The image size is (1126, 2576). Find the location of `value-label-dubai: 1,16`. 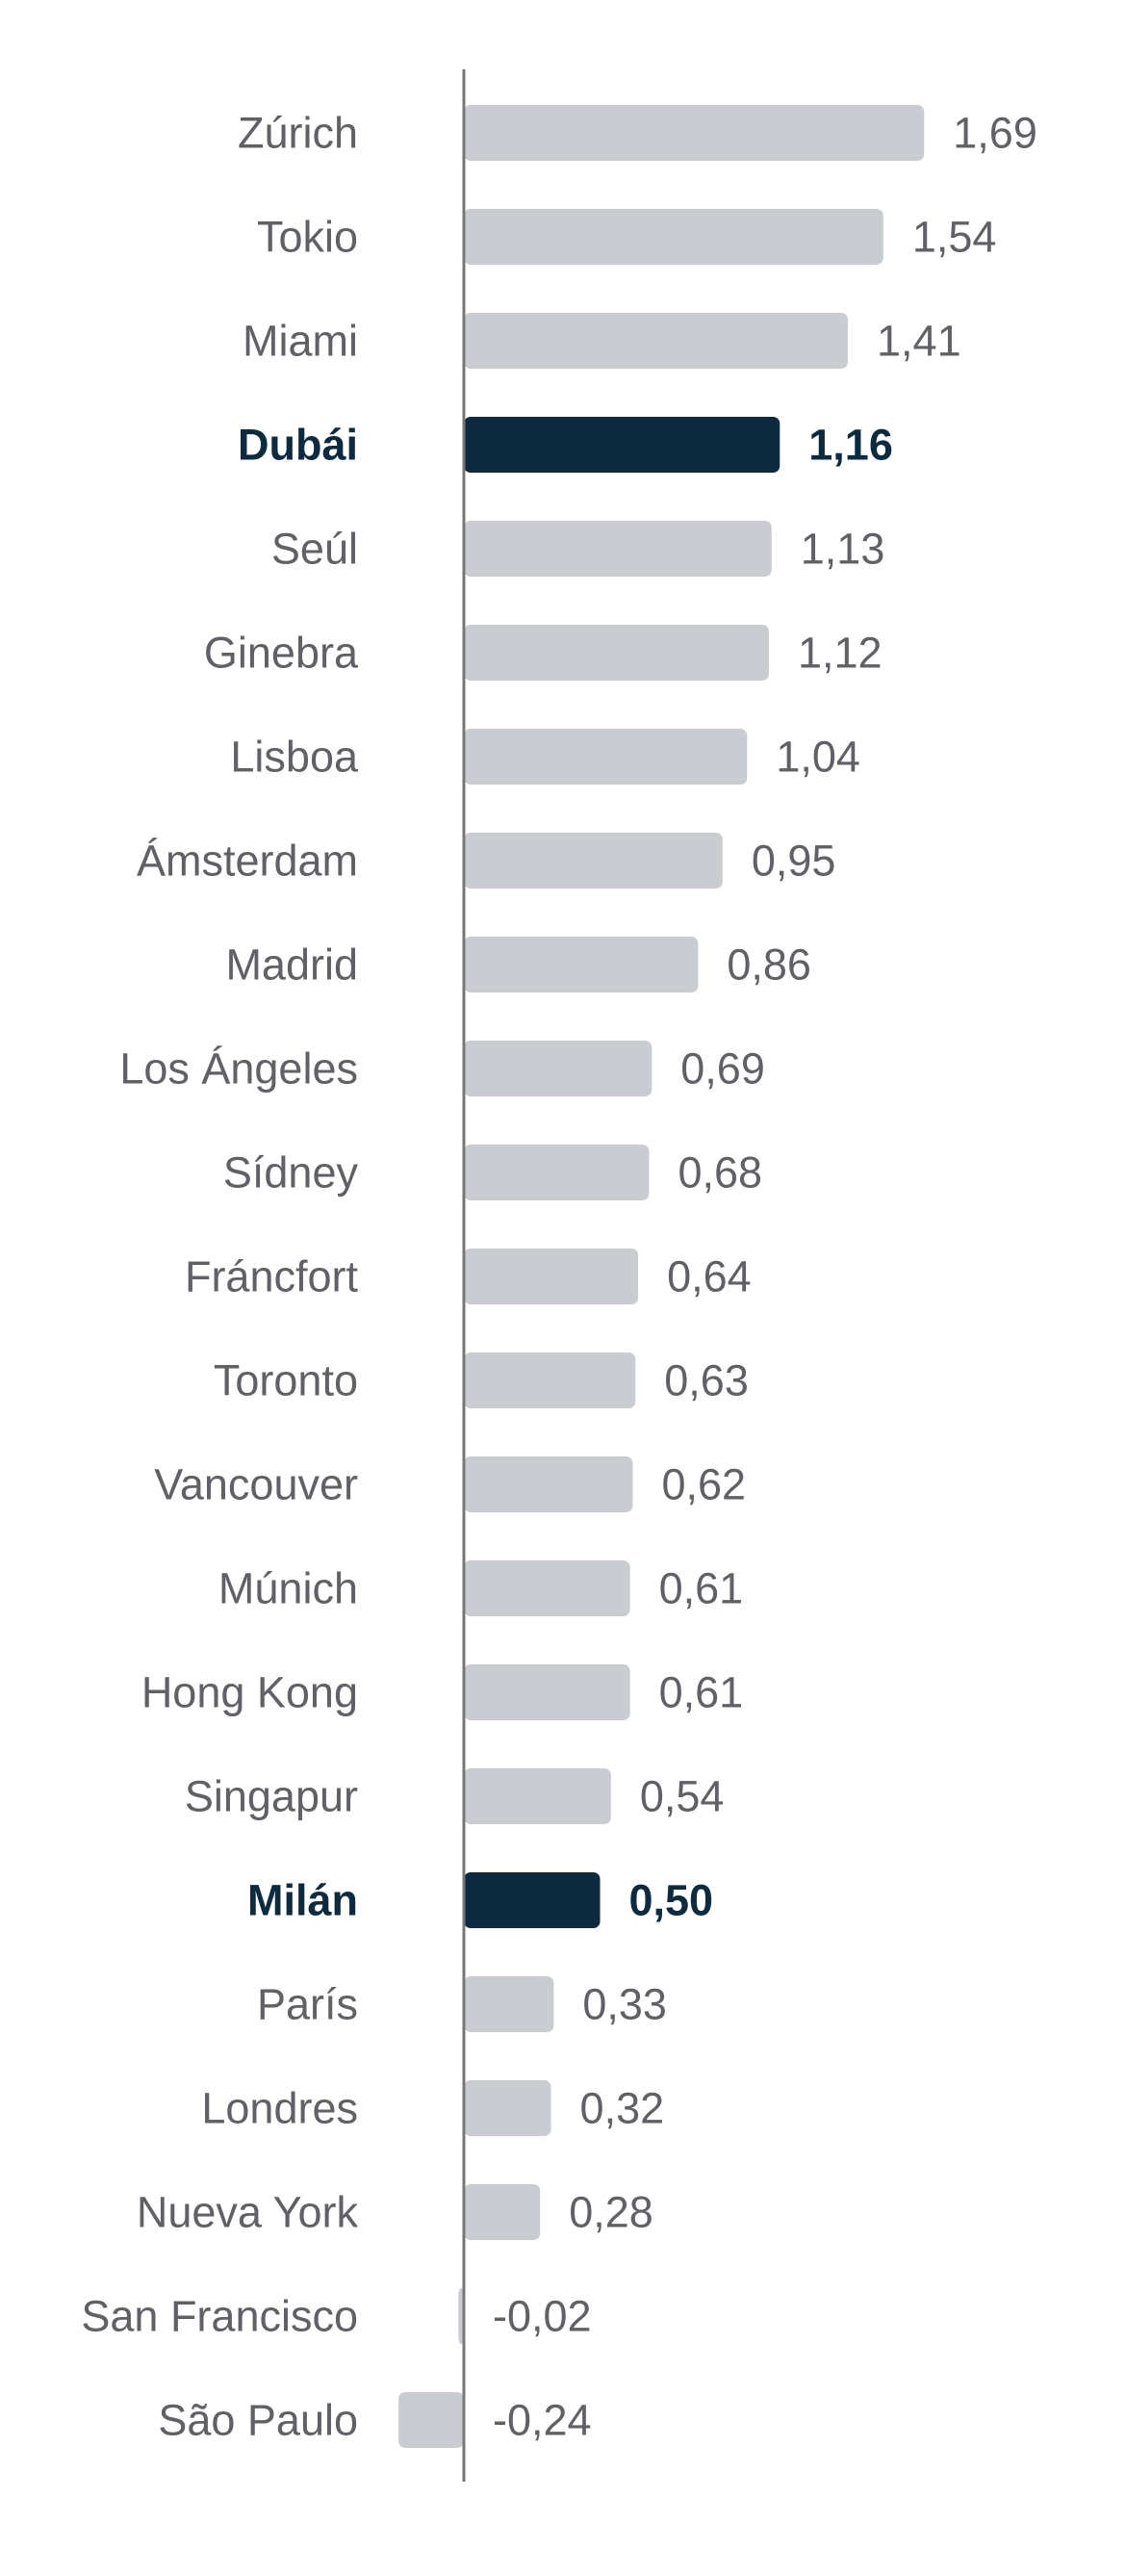

value-label-dubai: 1,16 is located at coordinates (851, 446).